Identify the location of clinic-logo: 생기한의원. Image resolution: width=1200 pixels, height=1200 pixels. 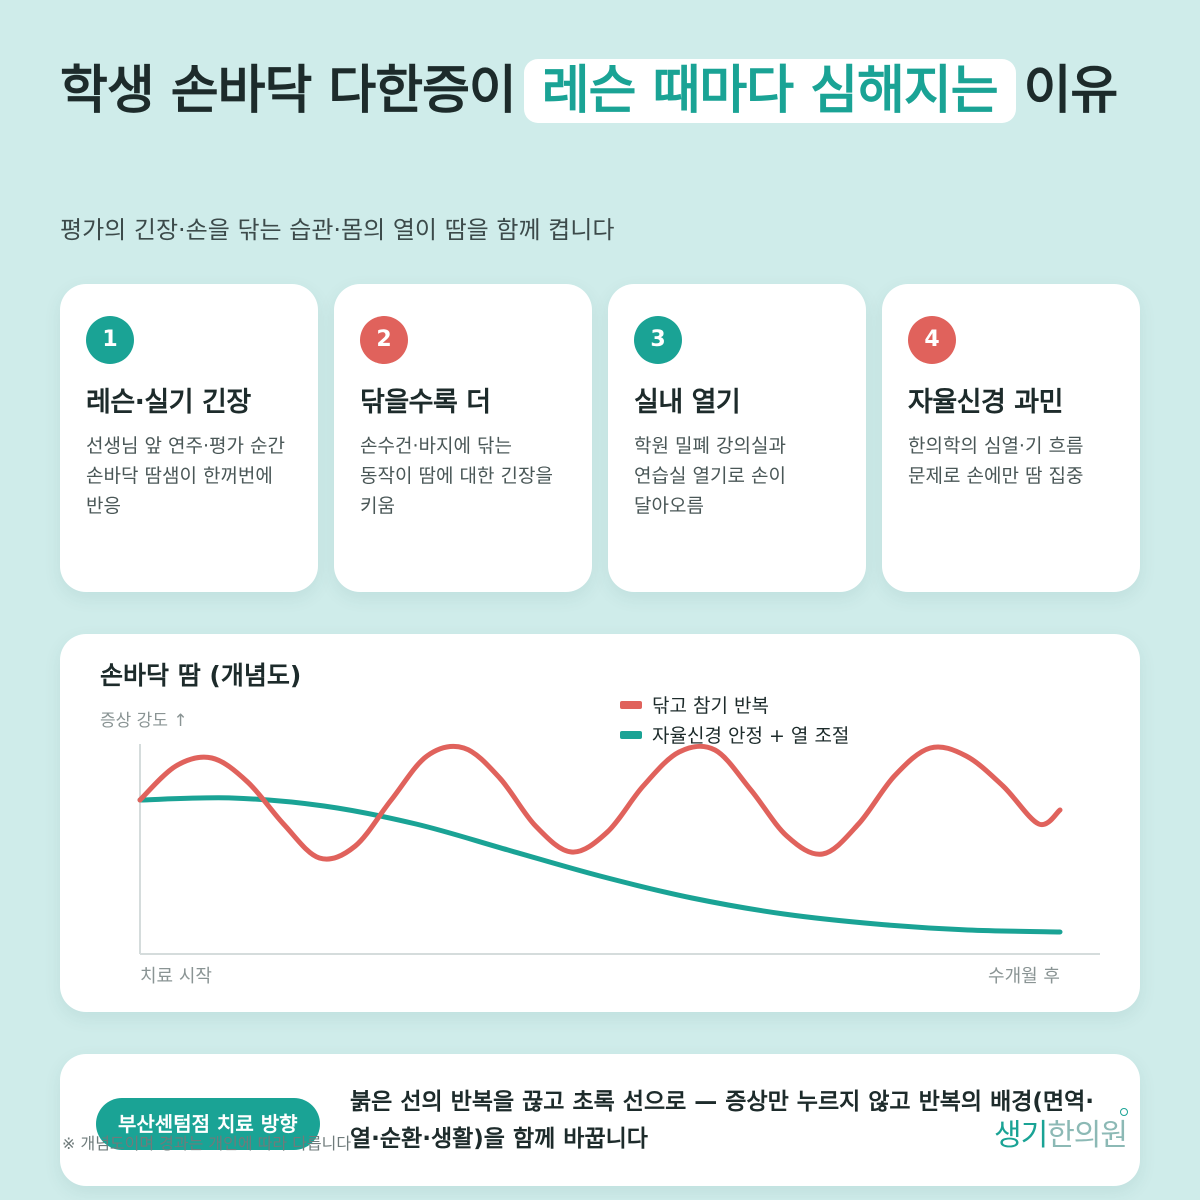
(1061, 1132).